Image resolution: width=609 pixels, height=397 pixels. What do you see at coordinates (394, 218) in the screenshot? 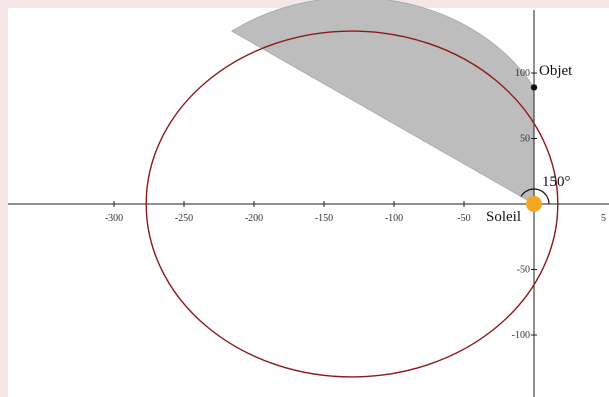
I see `x-tick-label: -100` at bounding box center [394, 218].